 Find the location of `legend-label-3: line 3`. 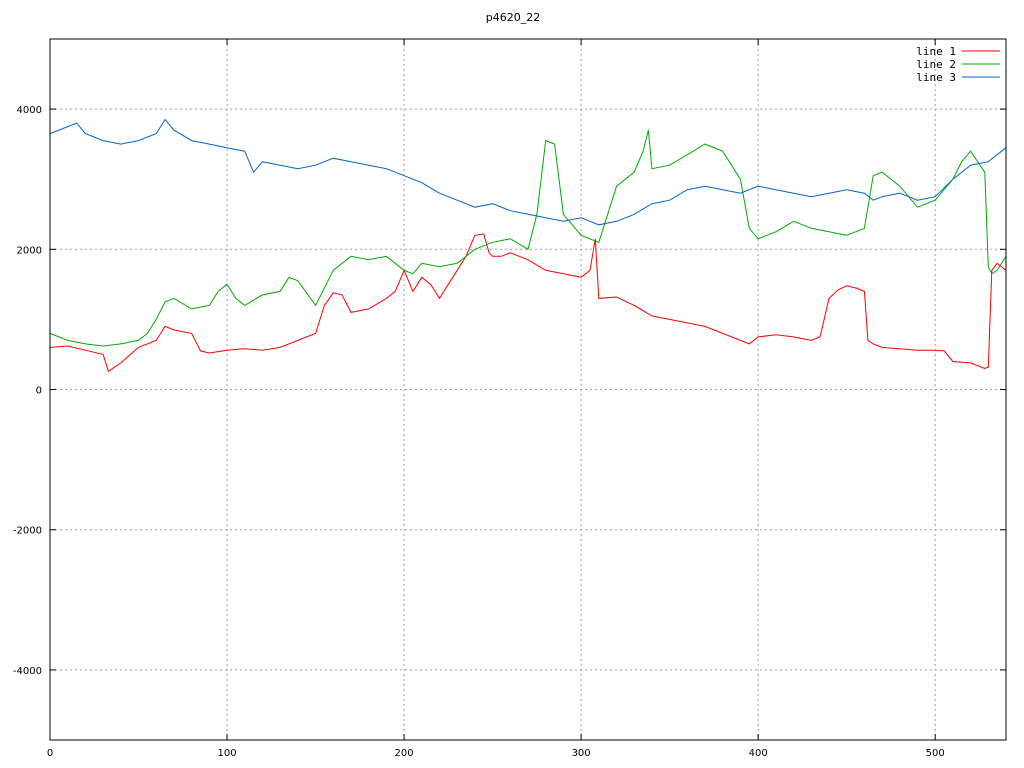

legend-label-3: line 3 is located at coordinates (936, 77).